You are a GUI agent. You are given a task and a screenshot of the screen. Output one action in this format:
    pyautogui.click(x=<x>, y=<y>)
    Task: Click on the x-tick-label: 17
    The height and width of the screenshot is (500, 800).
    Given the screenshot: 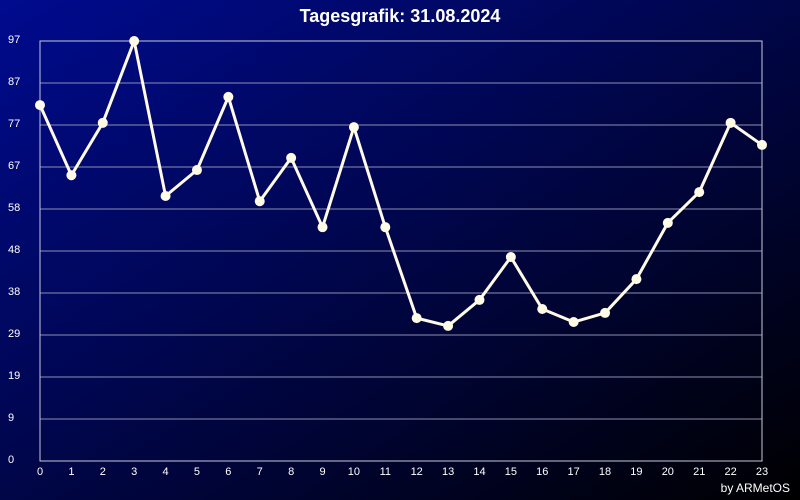 What is the action you would take?
    pyautogui.click(x=574, y=472)
    